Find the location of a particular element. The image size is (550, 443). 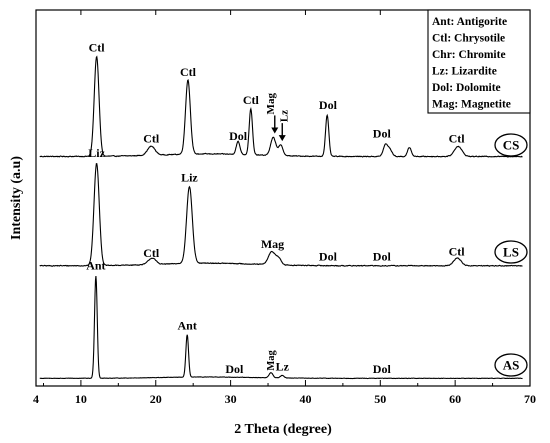

series-label-ls: LS is located at coordinates (511, 252).